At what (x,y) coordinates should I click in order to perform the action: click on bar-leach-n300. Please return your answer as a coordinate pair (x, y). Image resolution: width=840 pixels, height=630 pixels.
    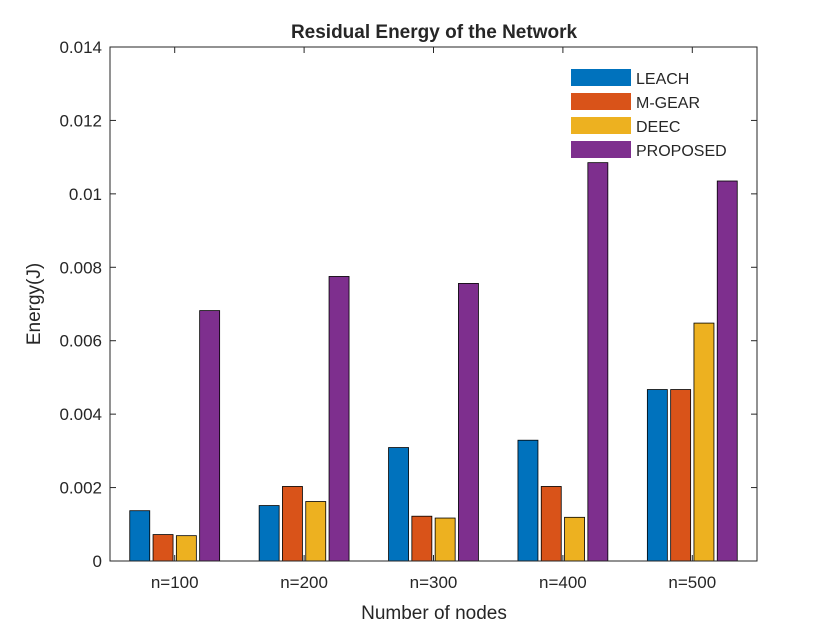
    Looking at the image, I should click on (398, 504).